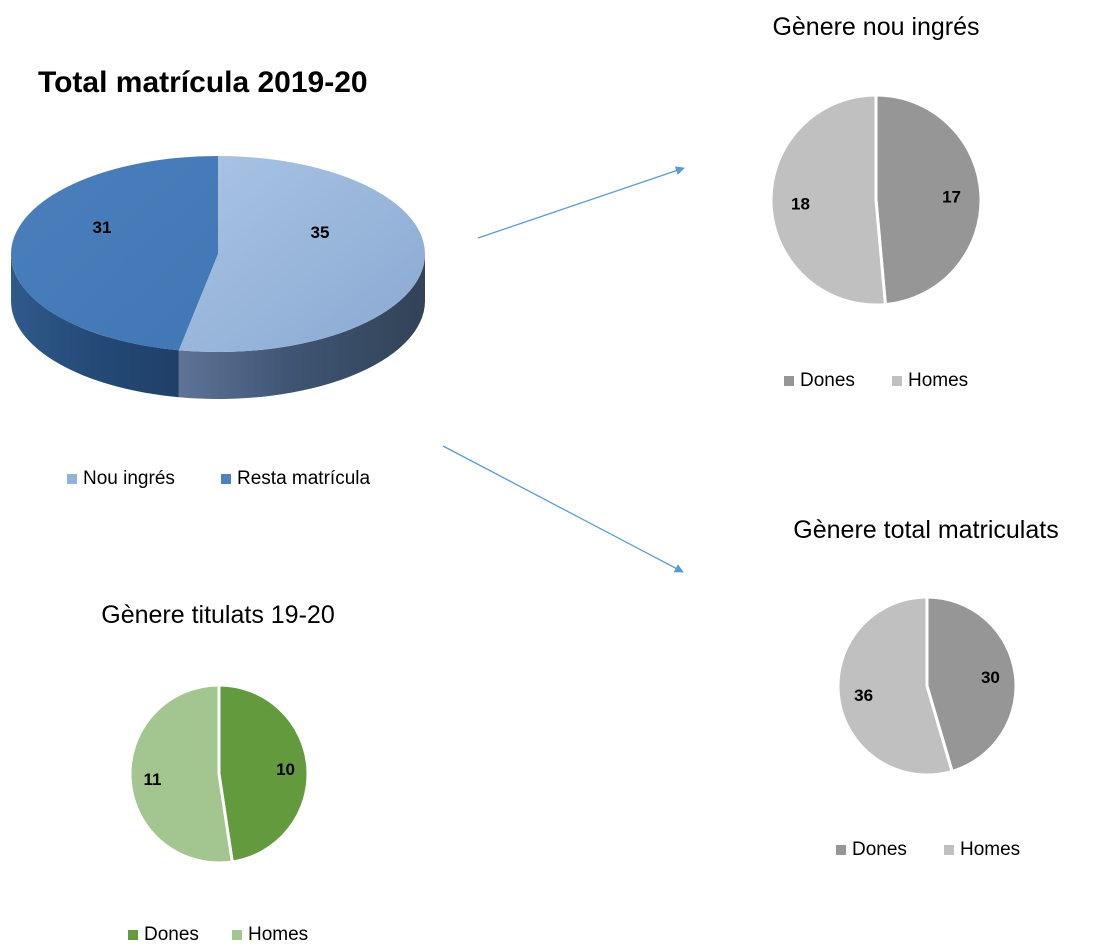 The height and width of the screenshot is (945, 1094). I want to click on pie-3d: 35 31, so click(218, 277).